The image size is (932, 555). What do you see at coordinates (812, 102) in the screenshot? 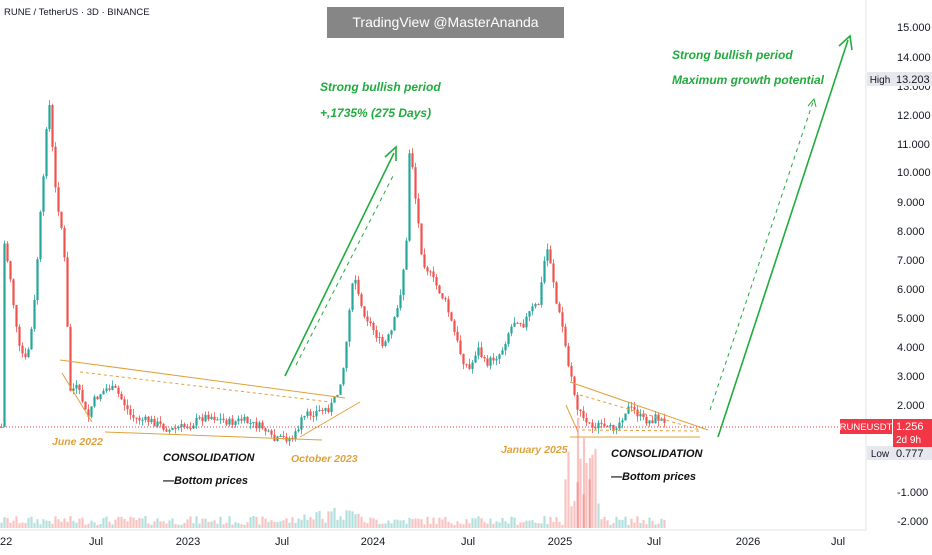
I see `bullish-arrow-2-dashed-head` at bounding box center [812, 102].